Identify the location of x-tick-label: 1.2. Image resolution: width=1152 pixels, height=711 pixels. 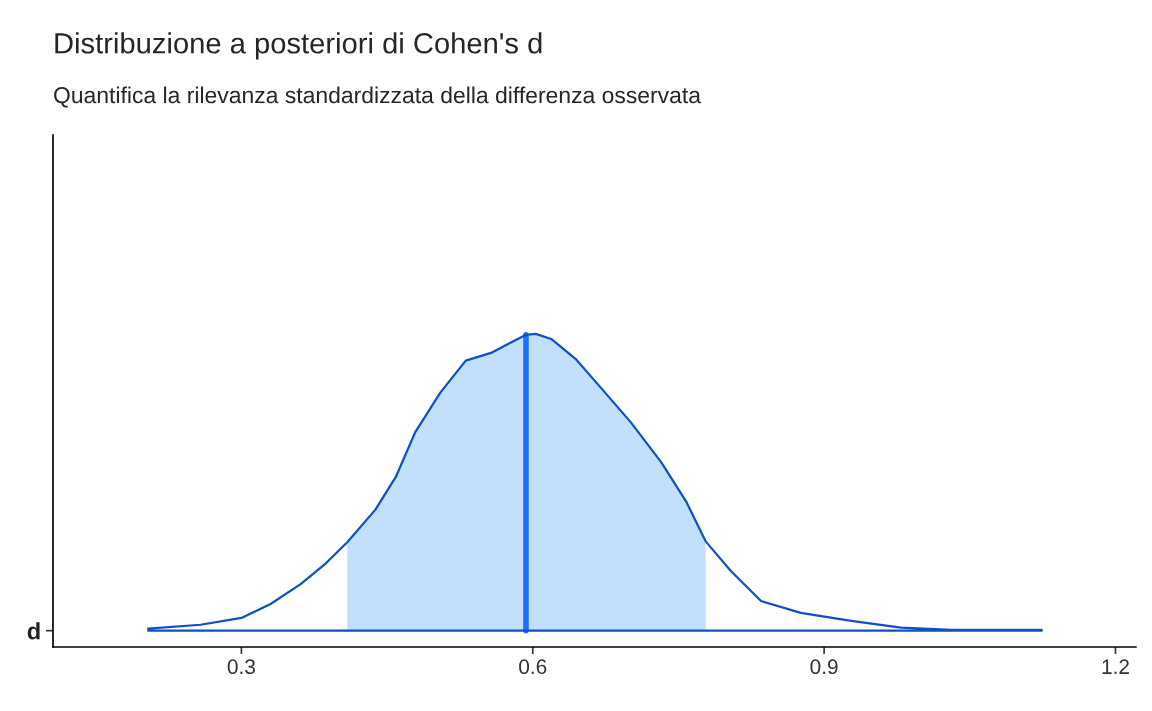
(1115, 666).